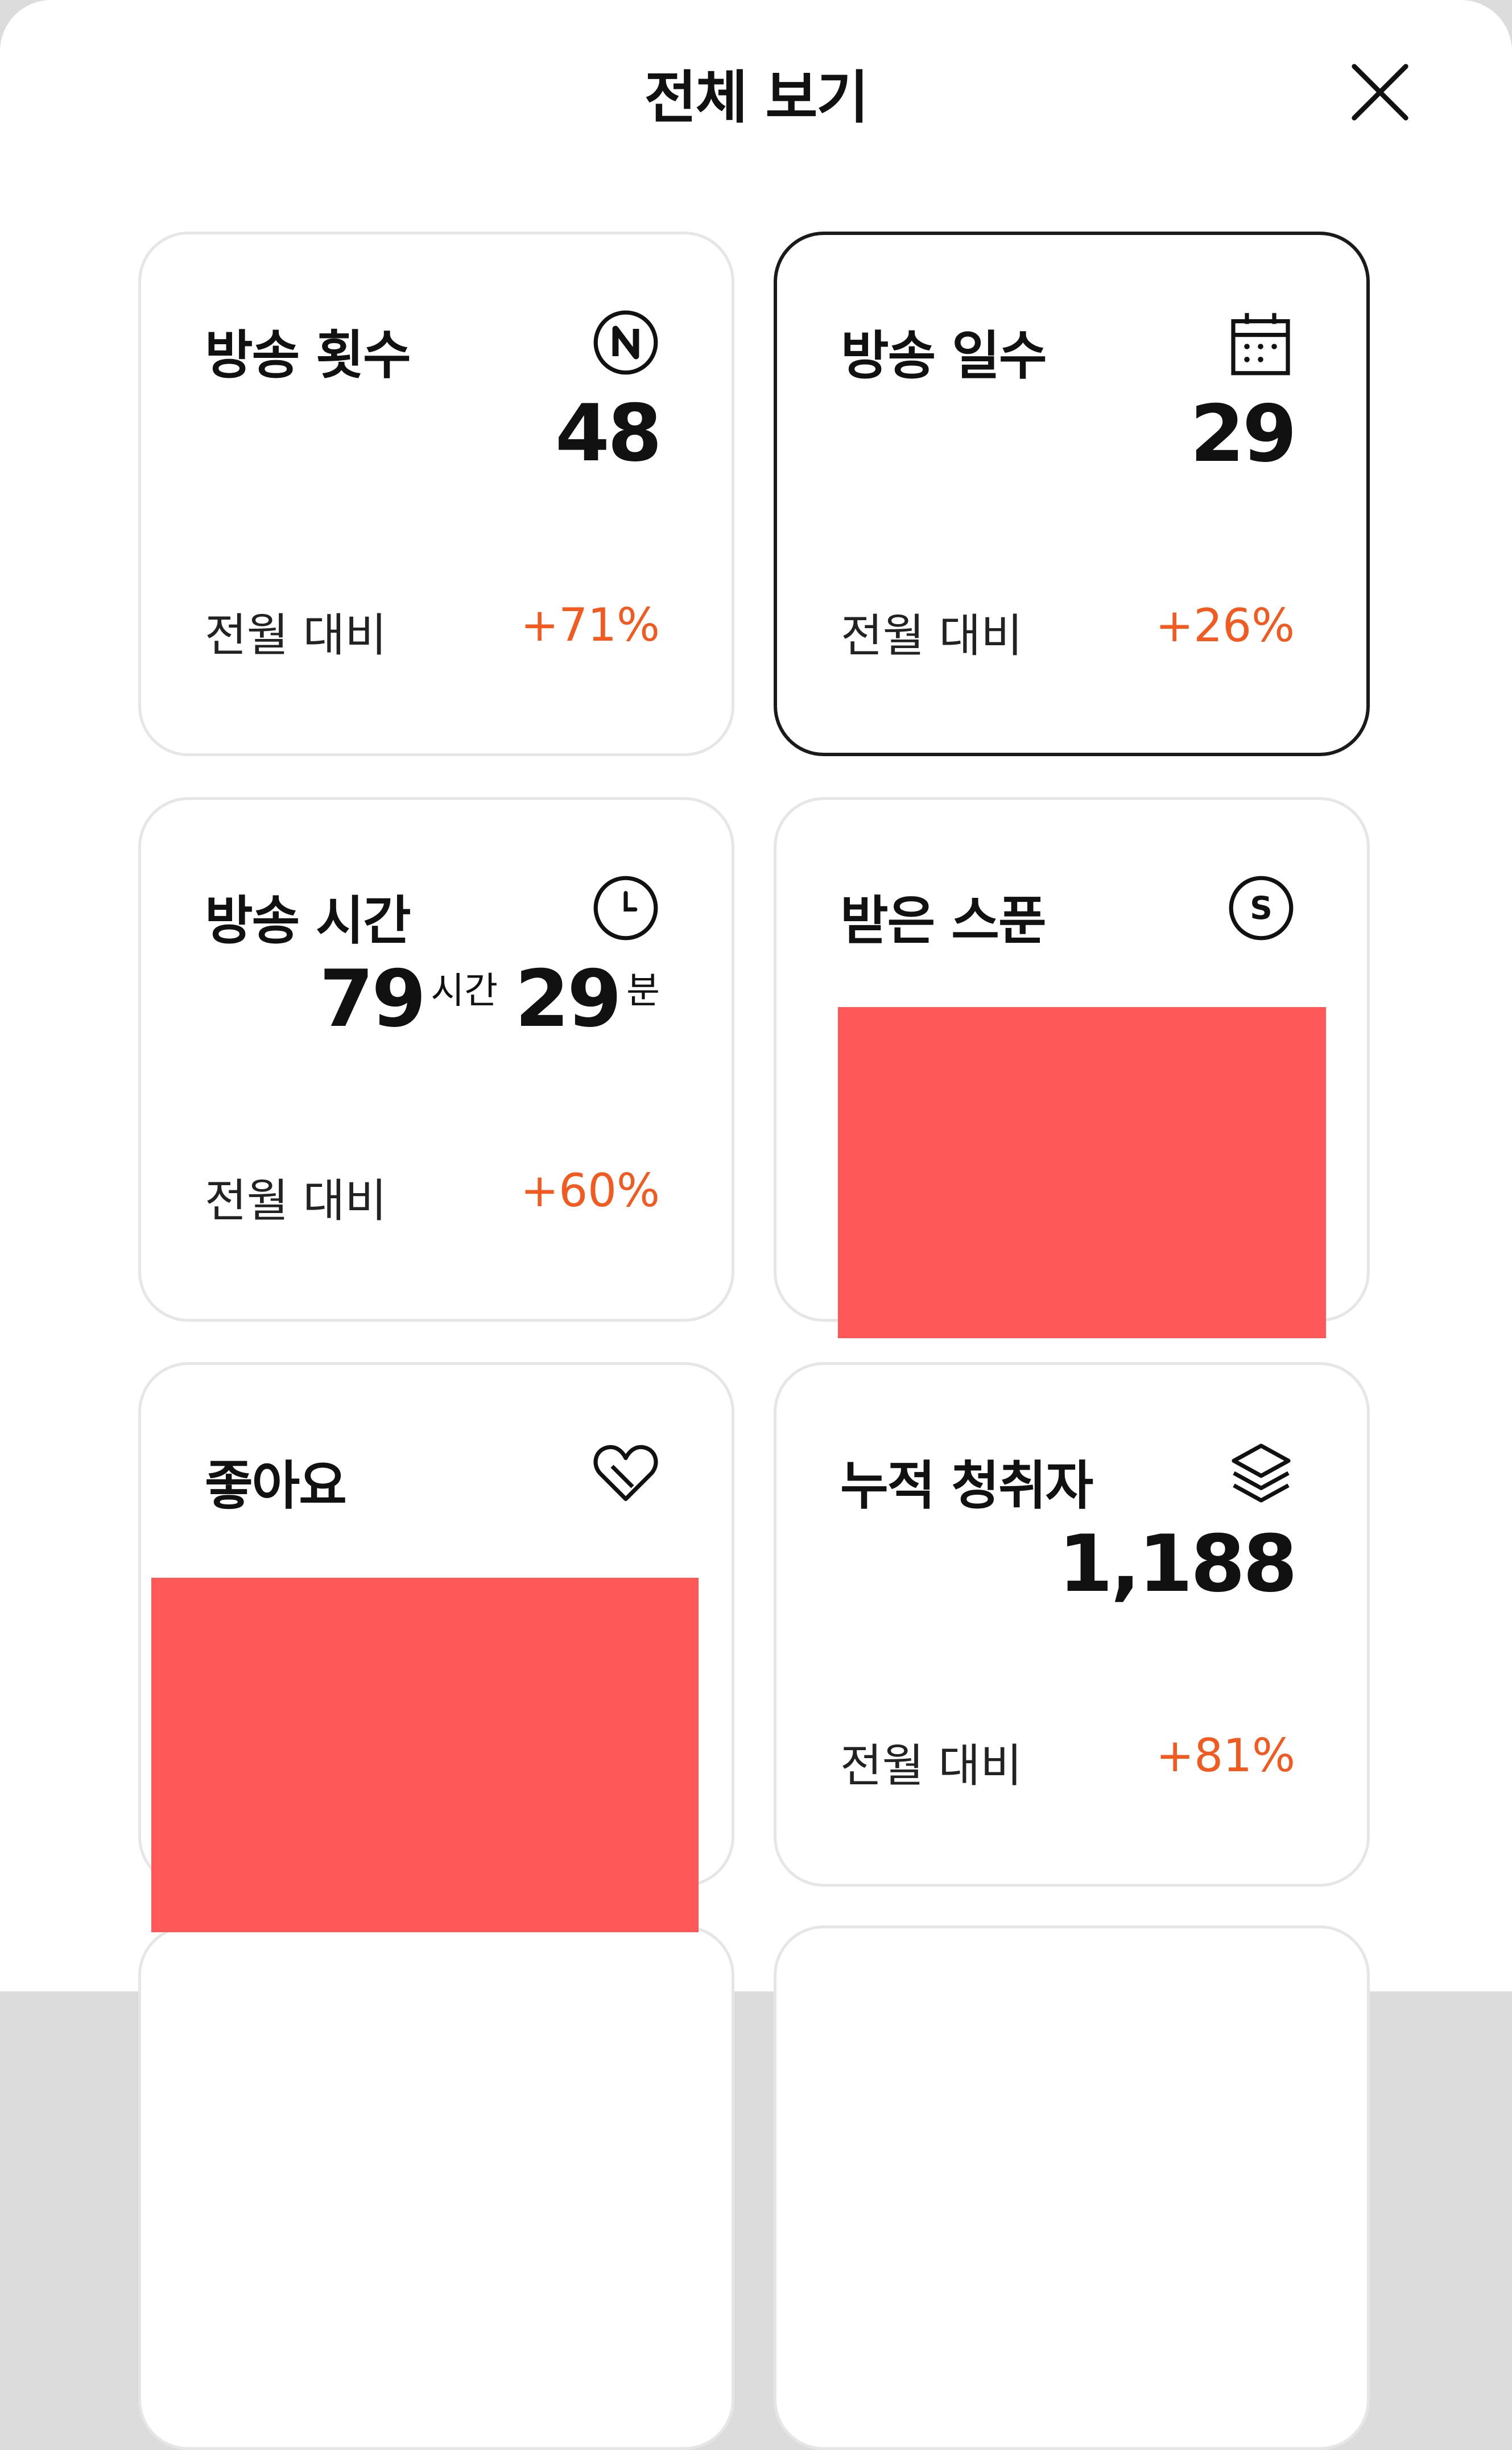  What do you see at coordinates (966, 1485) in the screenshot?
I see `card-title: 누적 청취자` at bounding box center [966, 1485].